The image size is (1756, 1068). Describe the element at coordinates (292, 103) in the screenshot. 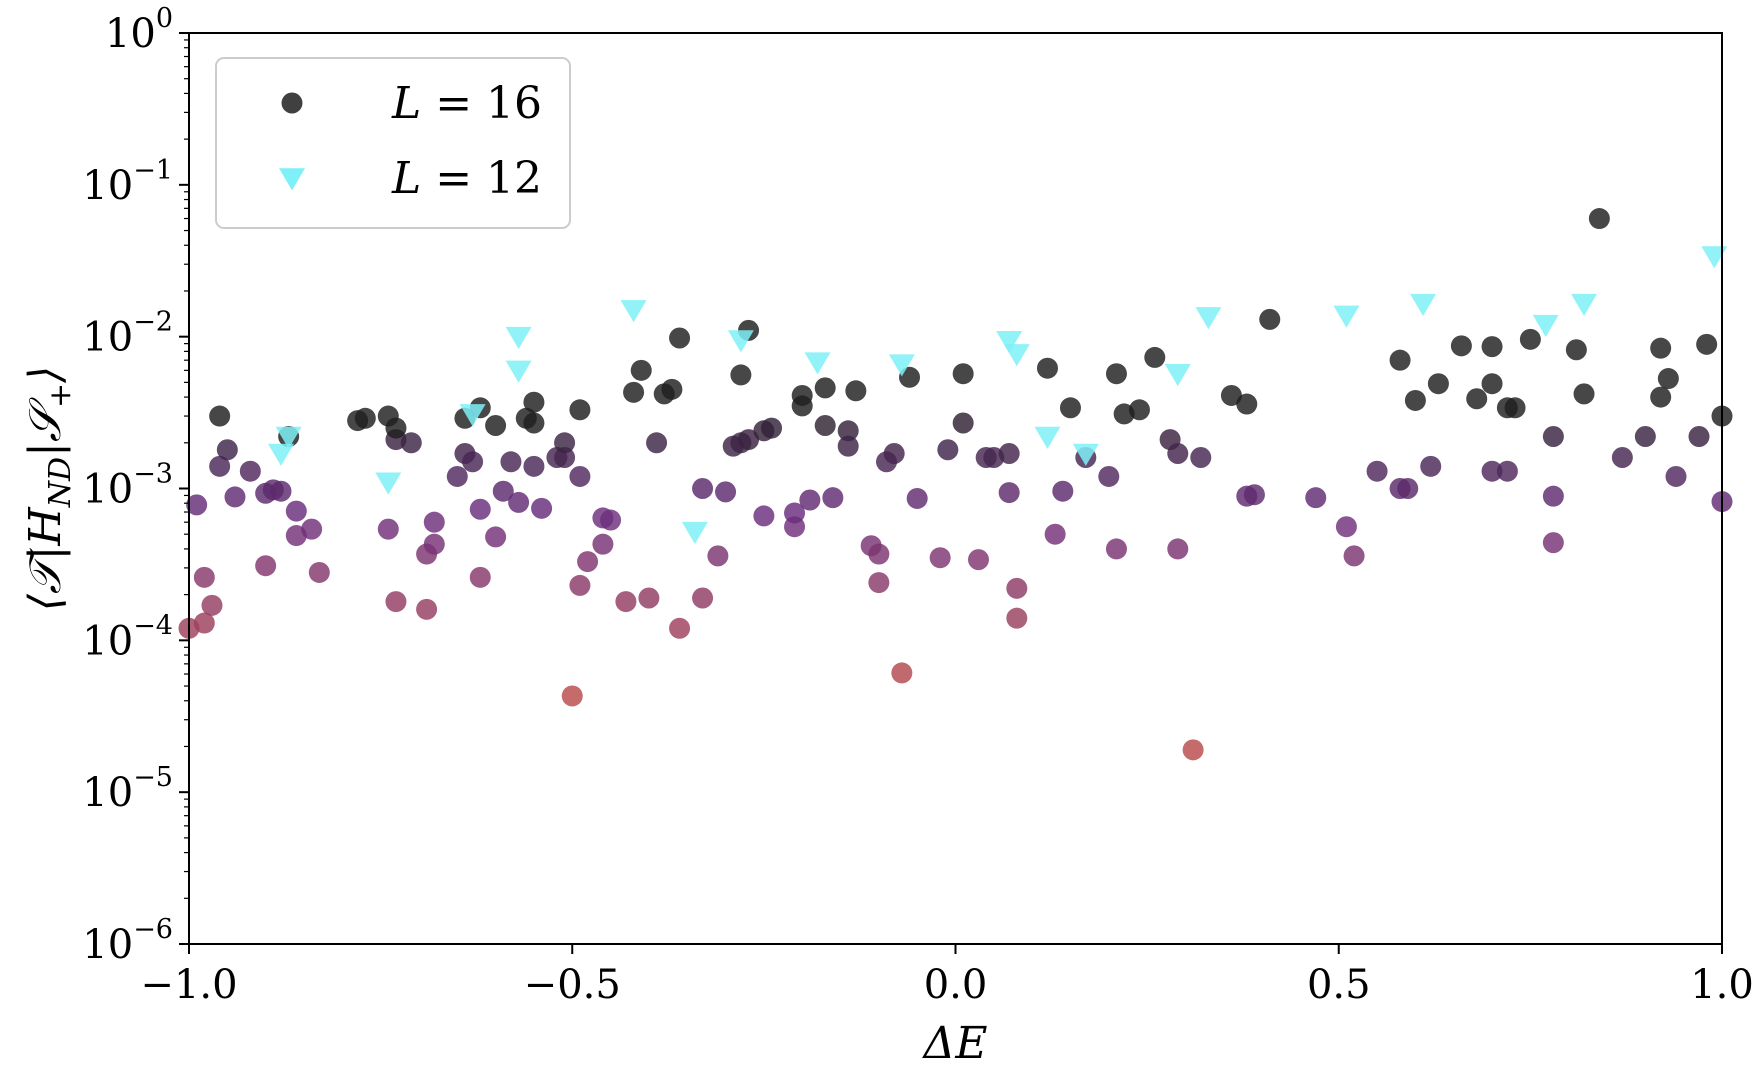

I see `legend-marker-l16` at that location.